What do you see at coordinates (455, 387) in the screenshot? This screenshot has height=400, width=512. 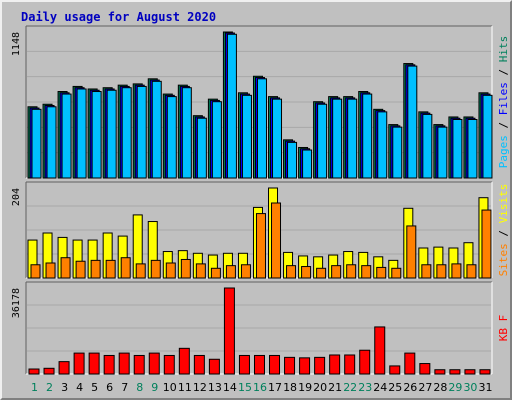 I see `day-label-29: 29` at bounding box center [455, 387].